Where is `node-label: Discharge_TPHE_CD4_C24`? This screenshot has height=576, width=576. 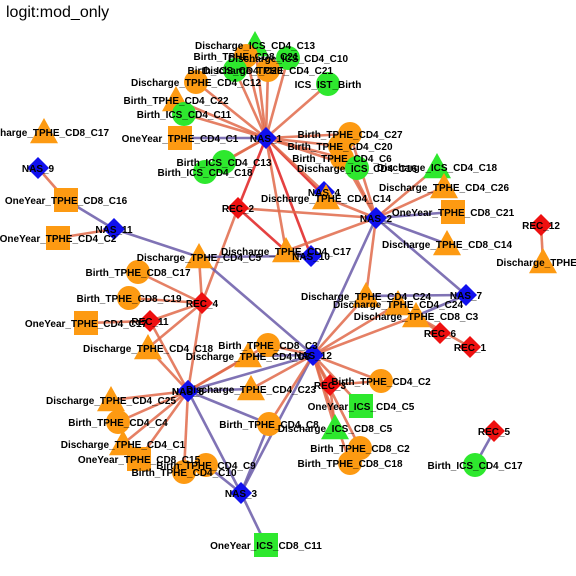
node-label: Discharge_TPHE_CD4_C24 is located at coordinates (398, 305).